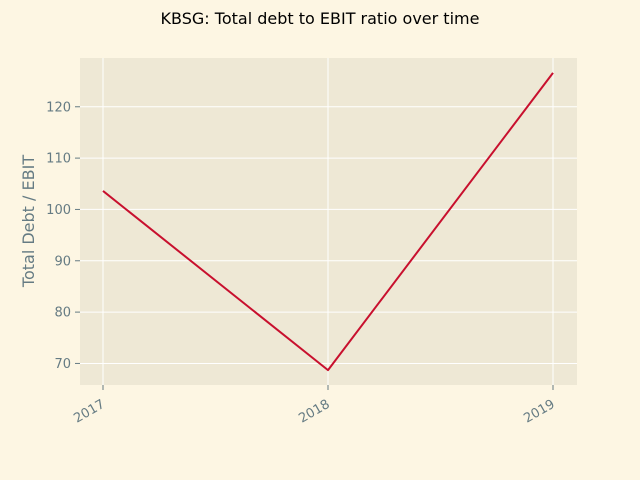  I want to click on x-tick-label: 2018, so click(314, 412).